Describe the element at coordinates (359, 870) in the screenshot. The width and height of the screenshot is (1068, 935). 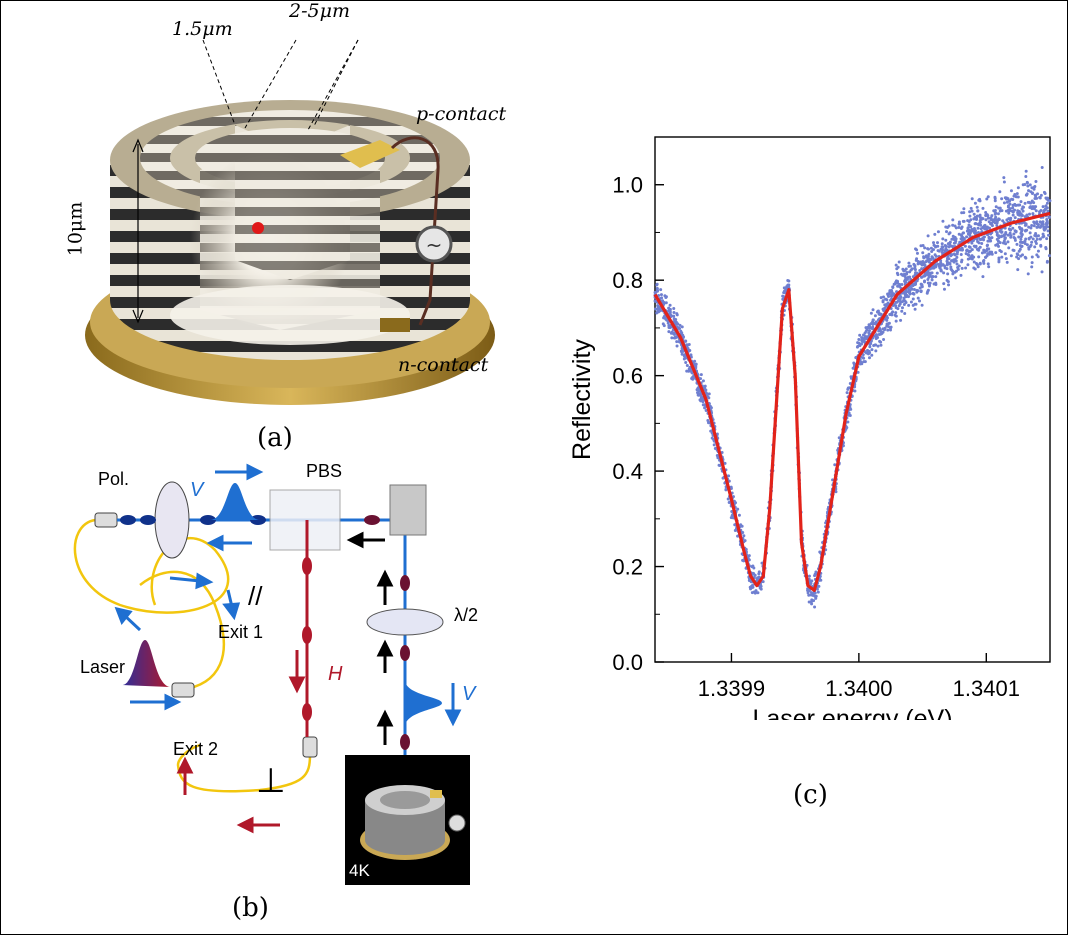
I see `temp-label: 4K` at that location.